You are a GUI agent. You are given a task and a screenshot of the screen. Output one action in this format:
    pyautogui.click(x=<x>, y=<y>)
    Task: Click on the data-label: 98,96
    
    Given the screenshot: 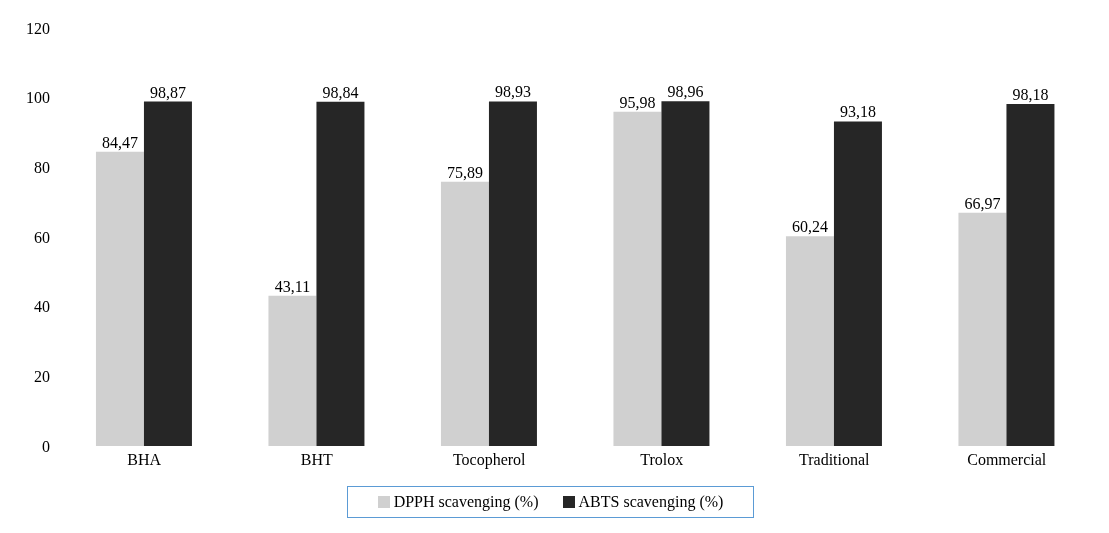 What is the action you would take?
    pyautogui.click(x=685, y=92)
    